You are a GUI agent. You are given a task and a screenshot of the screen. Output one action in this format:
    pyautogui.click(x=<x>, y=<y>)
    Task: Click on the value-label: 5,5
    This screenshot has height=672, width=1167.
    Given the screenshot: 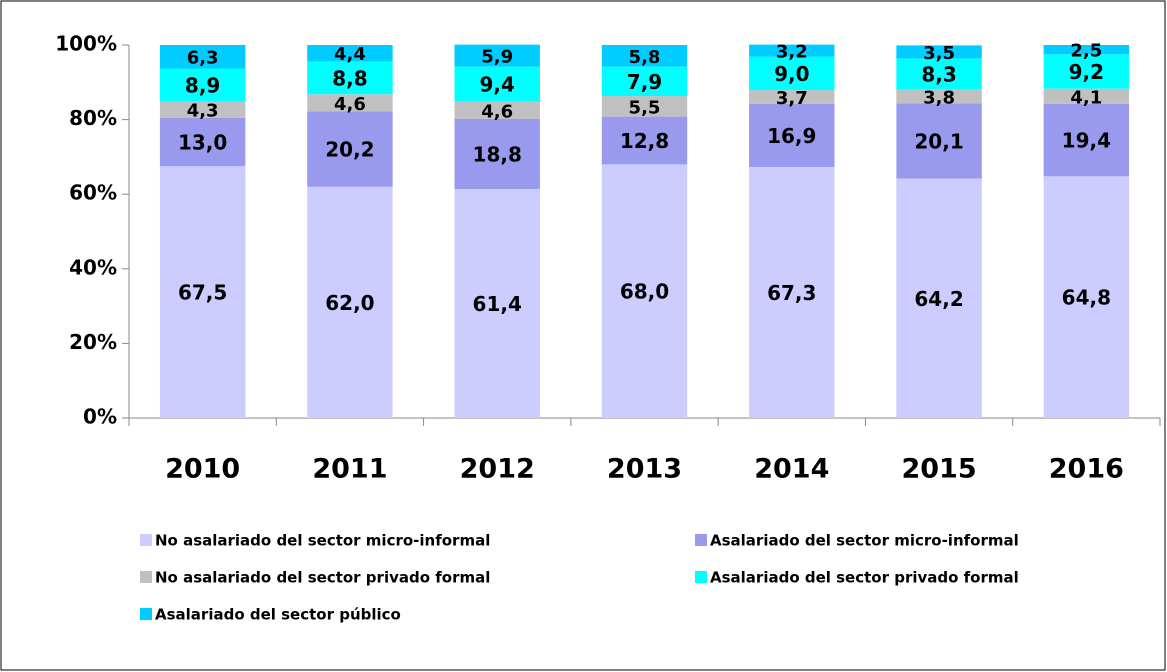 What is the action you would take?
    pyautogui.click(x=645, y=107)
    